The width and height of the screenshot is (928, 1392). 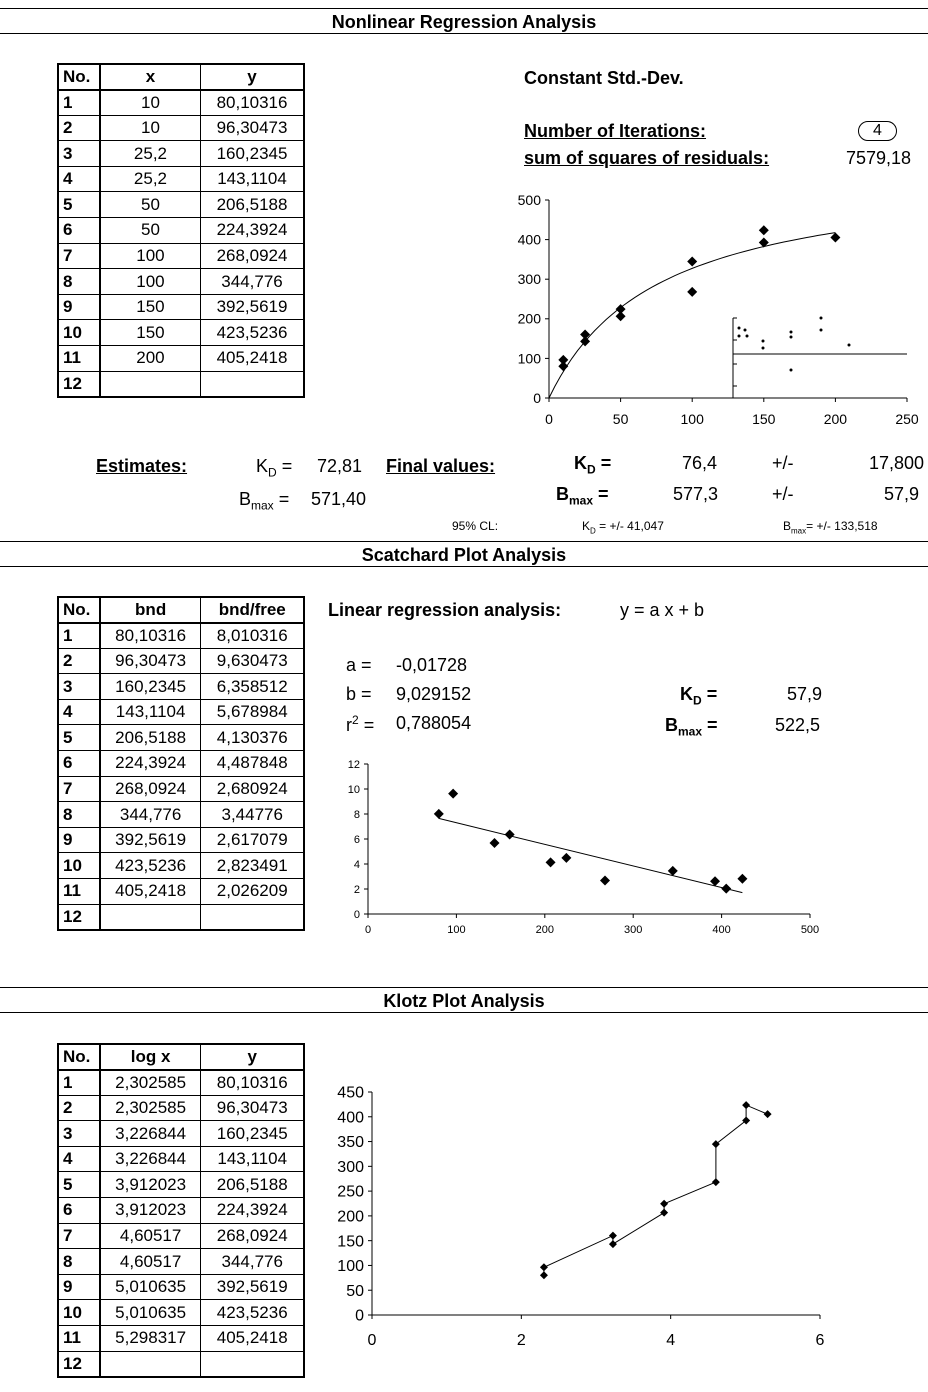 What do you see at coordinates (150, 1338) in the screenshot?
I see `data-cell: 5,298317` at bounding box center [150, 1338].